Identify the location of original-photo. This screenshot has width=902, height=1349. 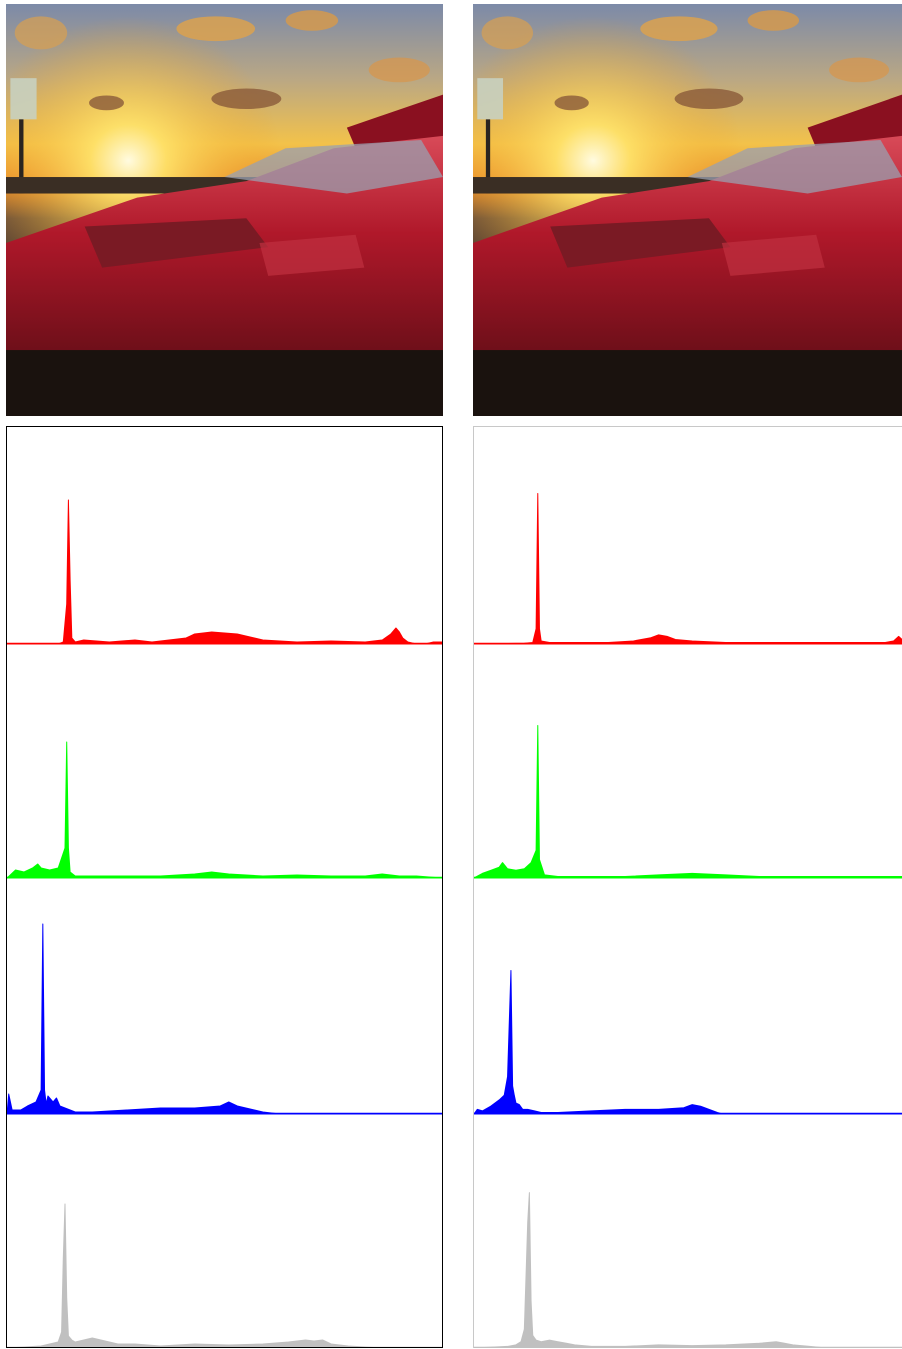
(224, 210).